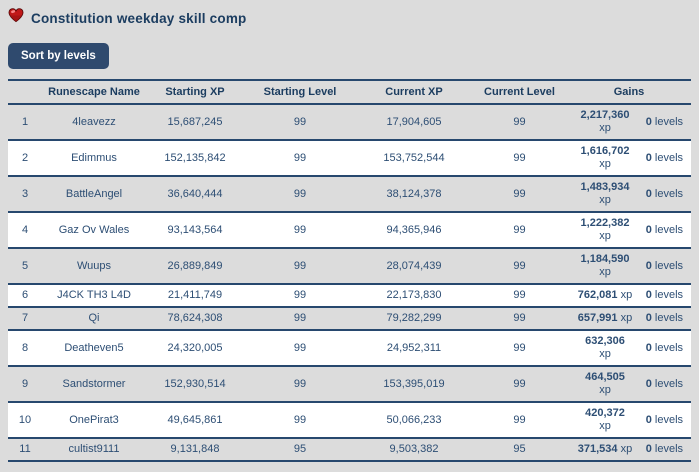  Describe the element at coordinates (605, 157) in the screenshot. I see `gains-xp-cell: 1,616,702 xp` at that location.